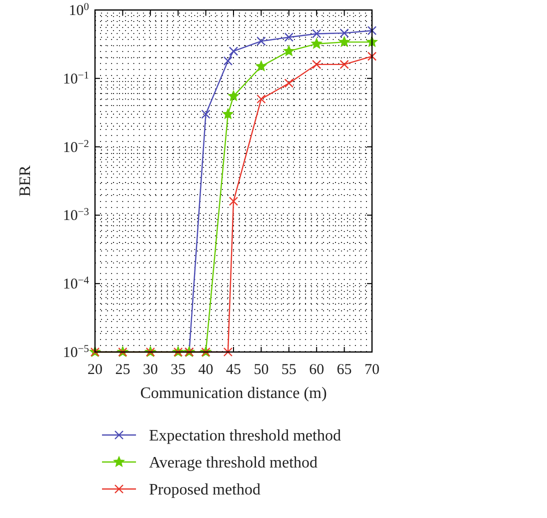  What do you see at coordinates (95, 370) in the screenshot?
I see `x-tick-label: 20` at bounding box center [95, 370].